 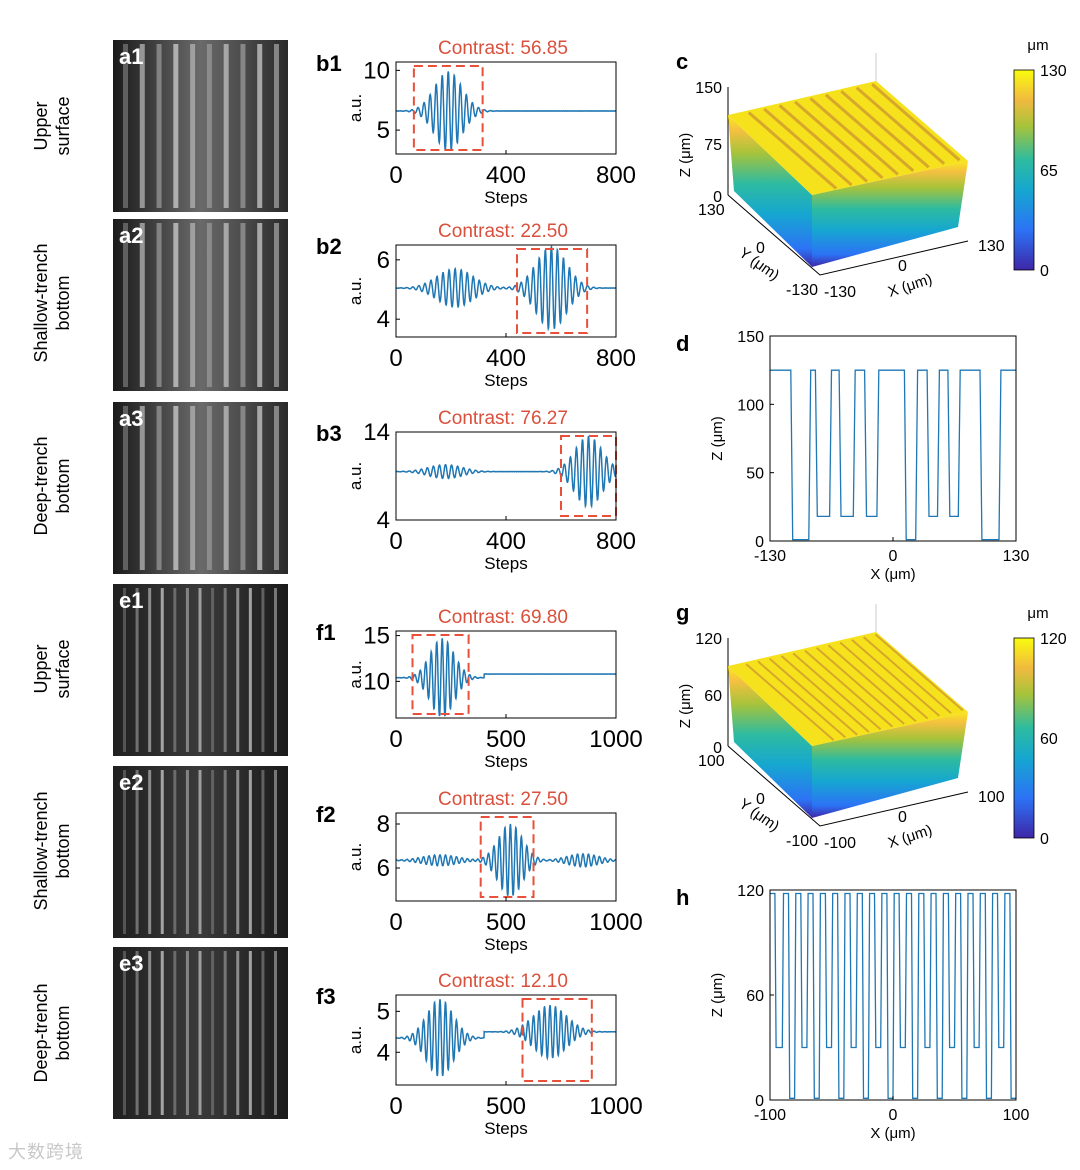 I want to click on surface-front-wall, so click(x=770, y=742).